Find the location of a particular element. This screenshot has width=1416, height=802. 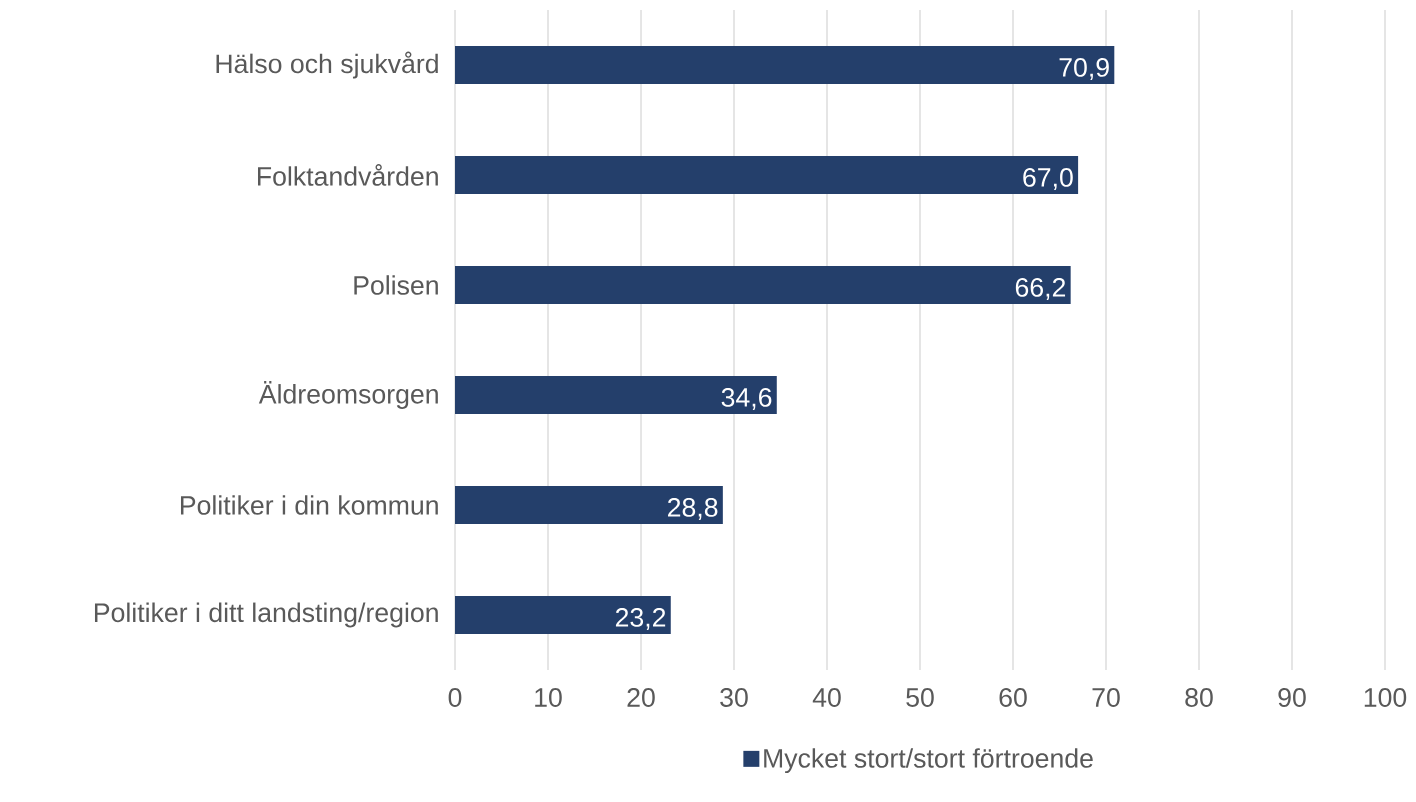

y-tick-label: Äldreomsorgen is located at coordinates (348, 395).